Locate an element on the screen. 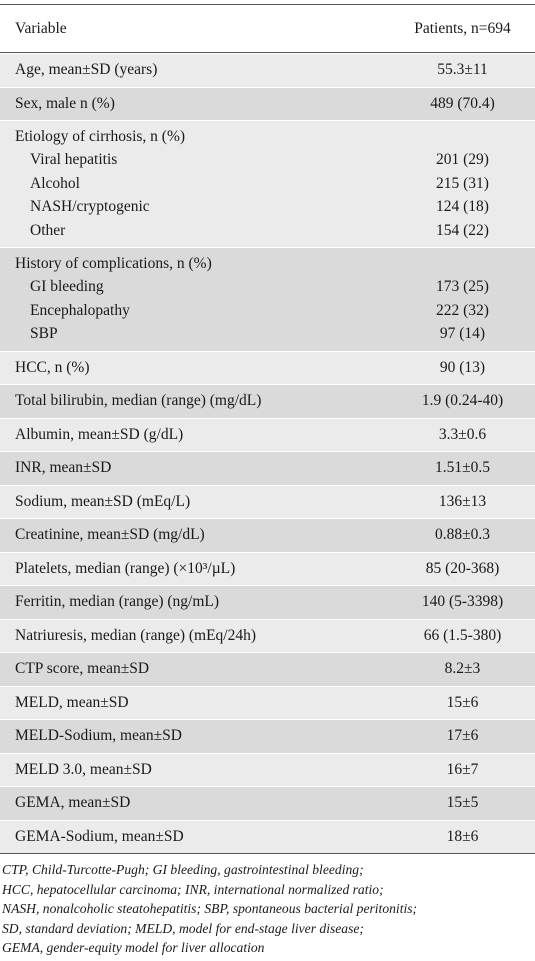 The height and width of the screenshot is (961, 535). value-cell: 15±5 is located at coordinates (462, 803).